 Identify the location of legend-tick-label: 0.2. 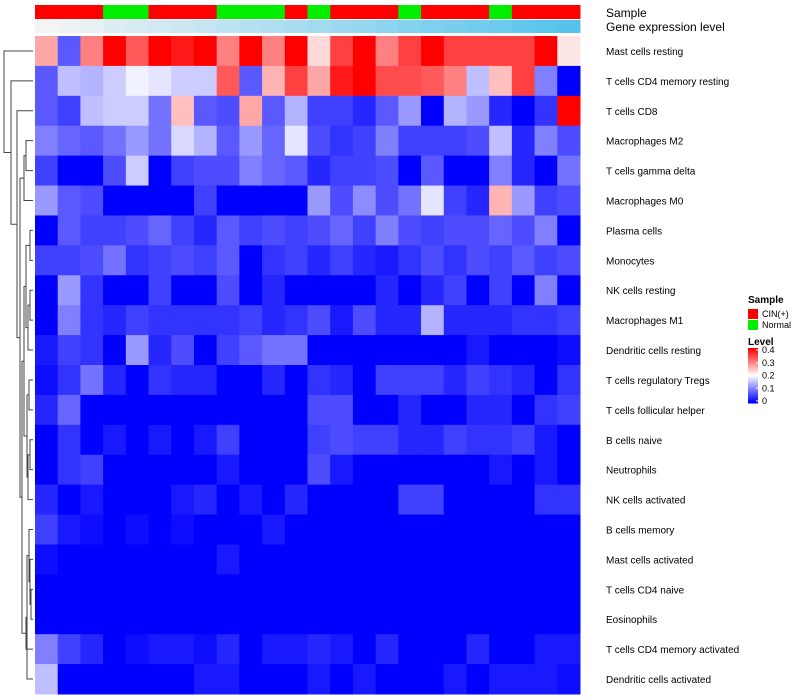
(768, 376).